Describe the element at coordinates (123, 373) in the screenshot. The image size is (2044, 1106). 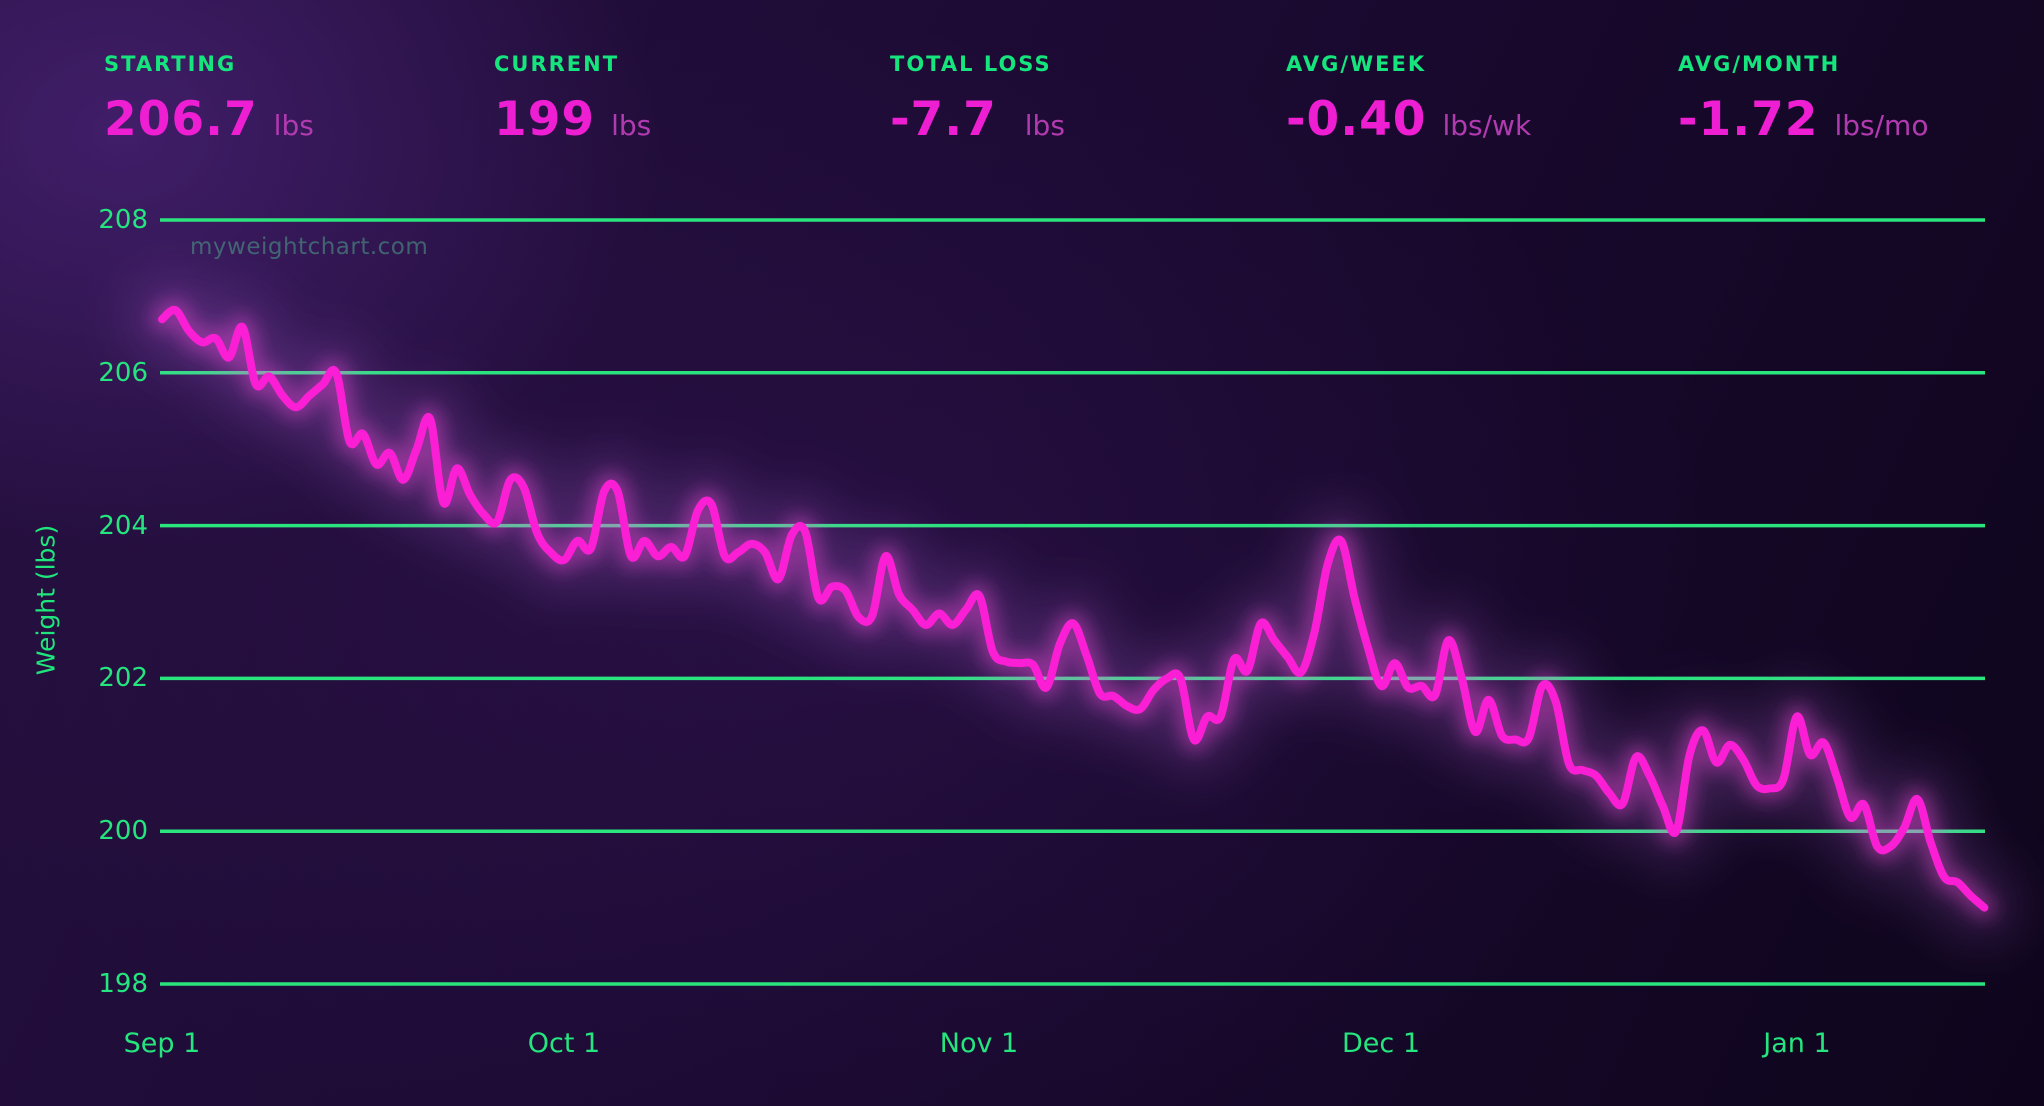
I see `y-tick-206: 206` at that location.